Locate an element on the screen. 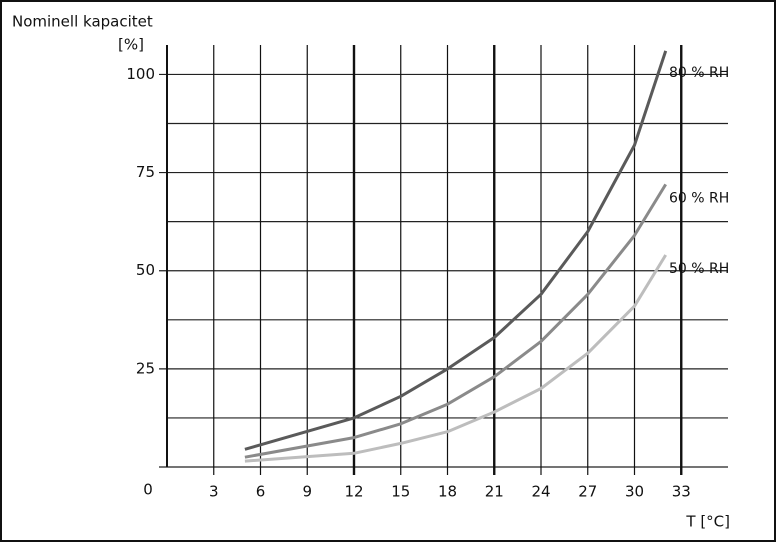 This screenshot has width=776, height=542. chart-title: Nominell kapacitet is located at coordinates (82, 22).